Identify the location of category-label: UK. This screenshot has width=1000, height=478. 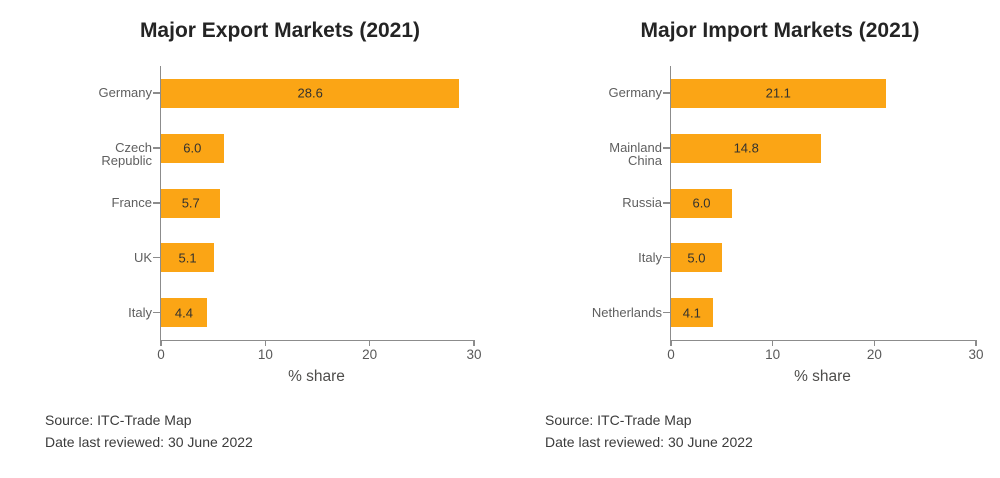
(142, 257).